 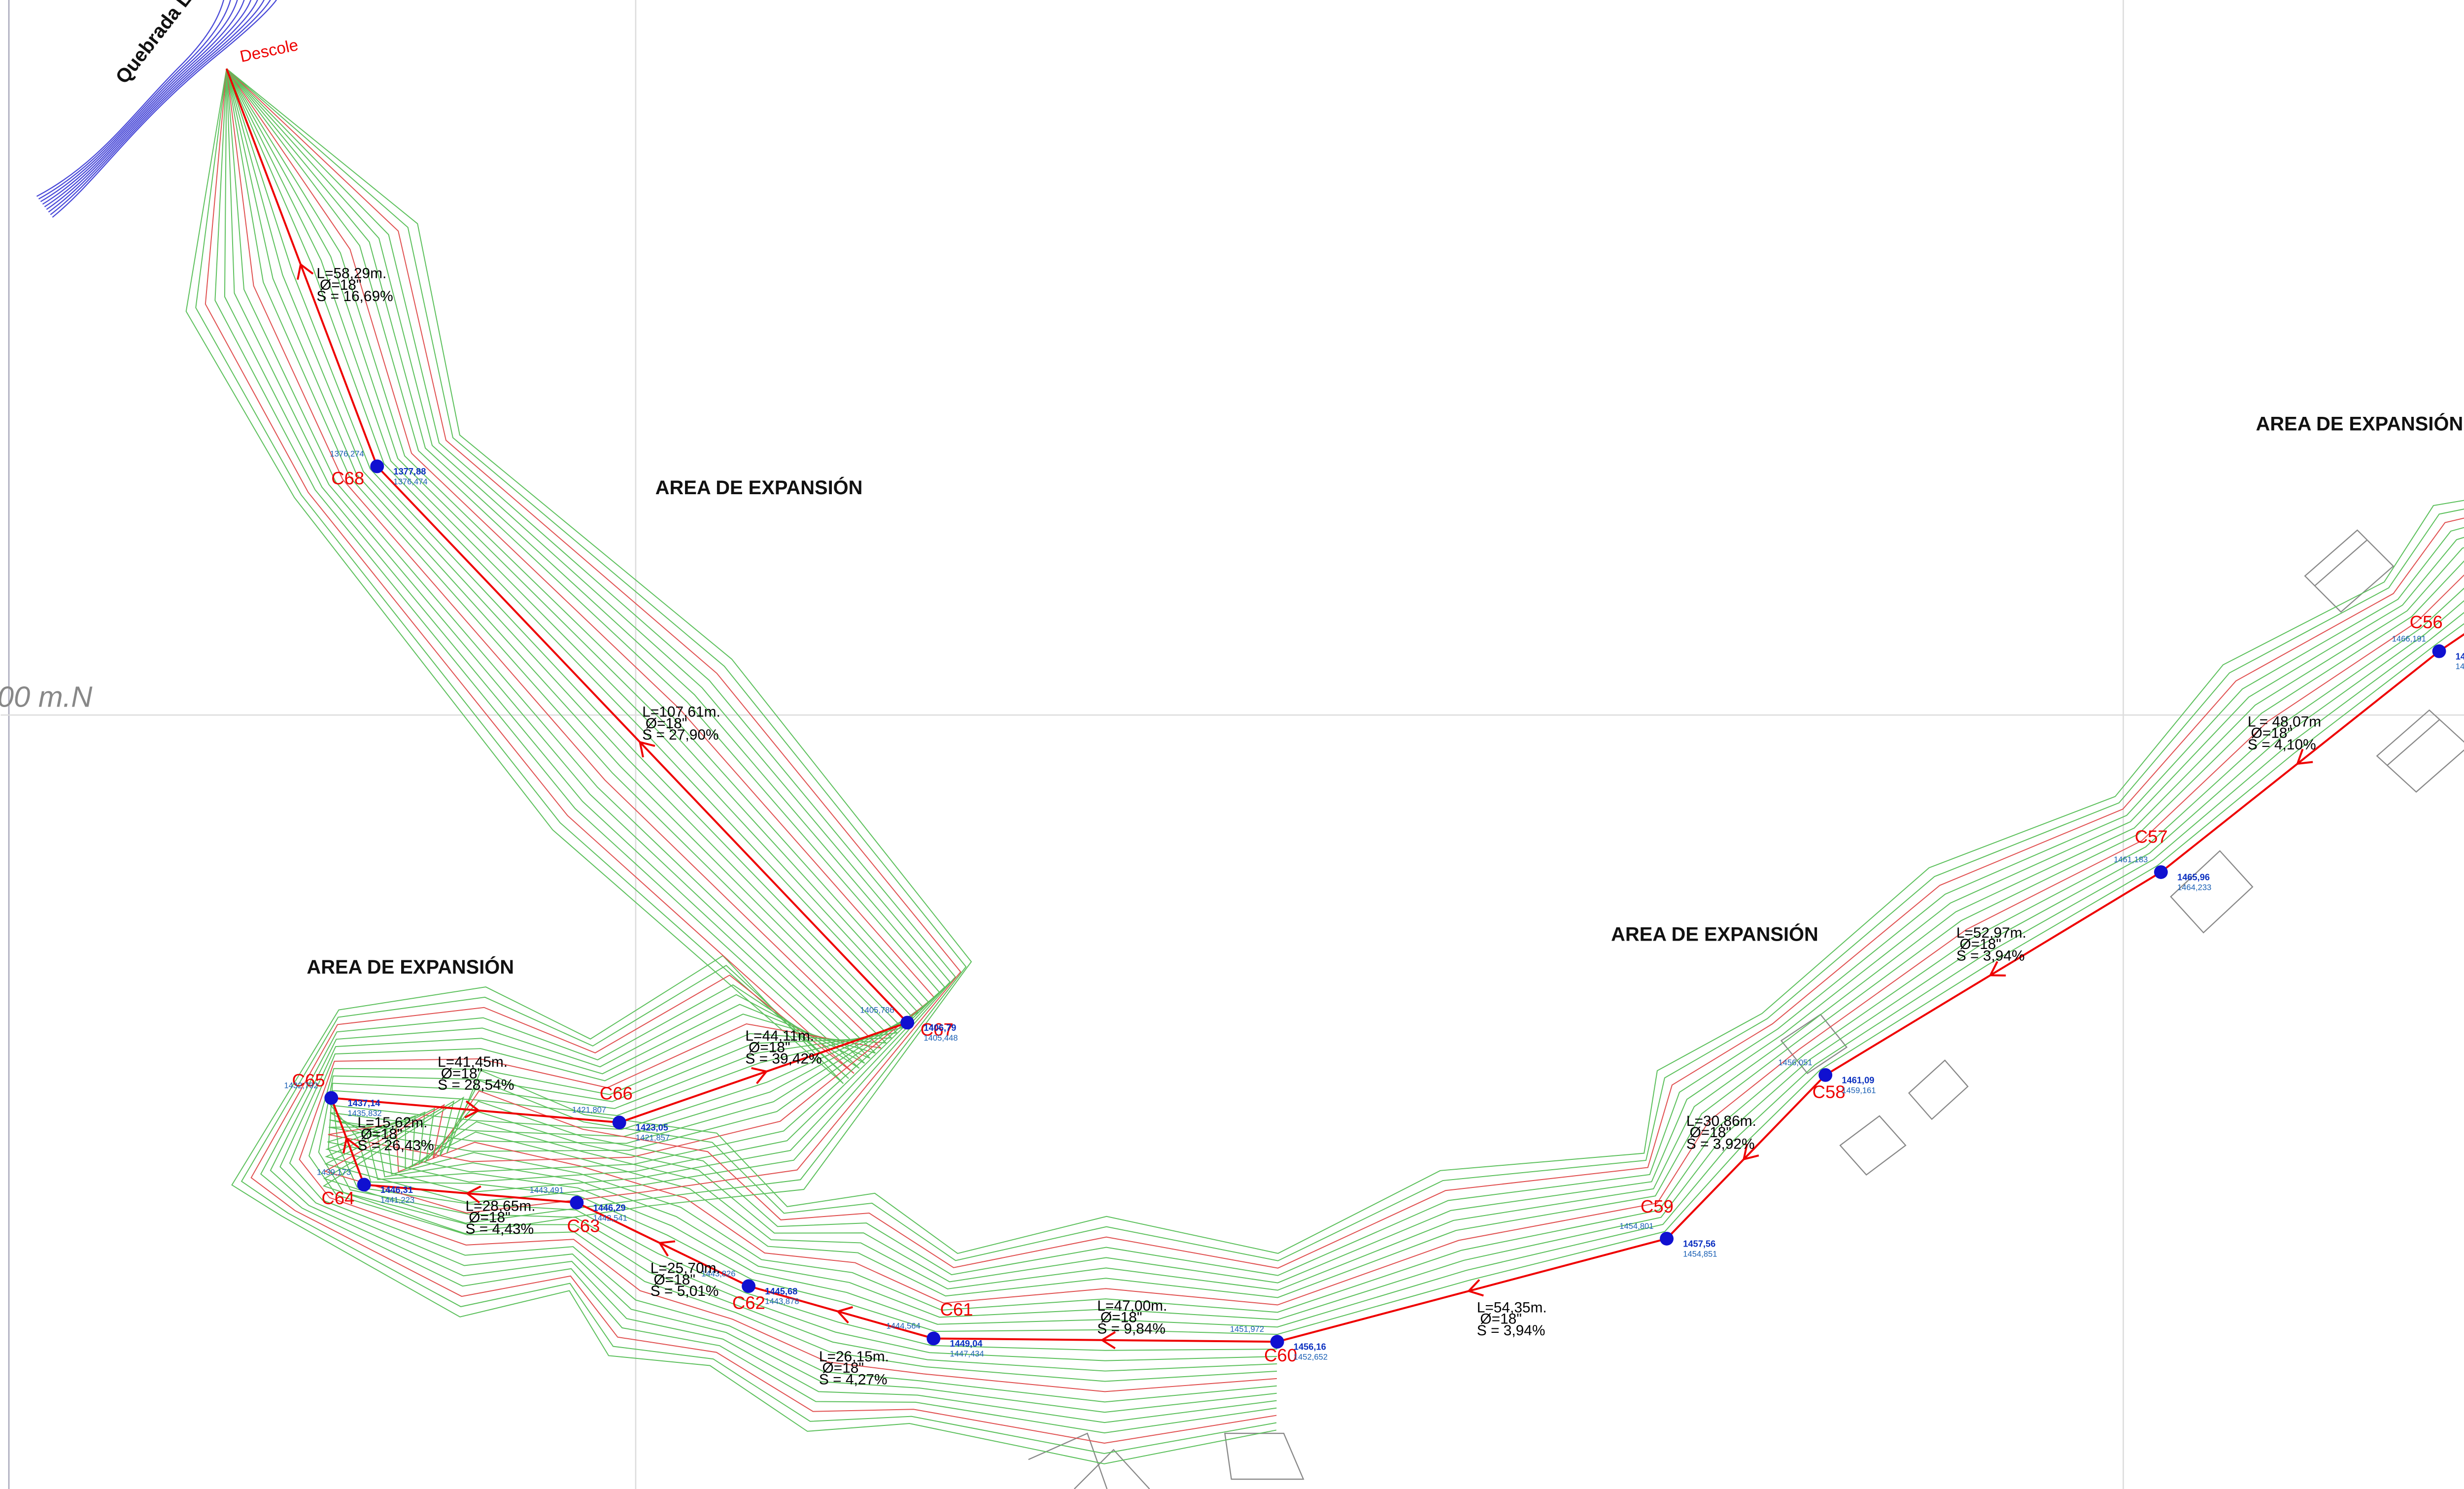 I want to click on elevation-label: 1466,191, so click(x=2409, y=638).